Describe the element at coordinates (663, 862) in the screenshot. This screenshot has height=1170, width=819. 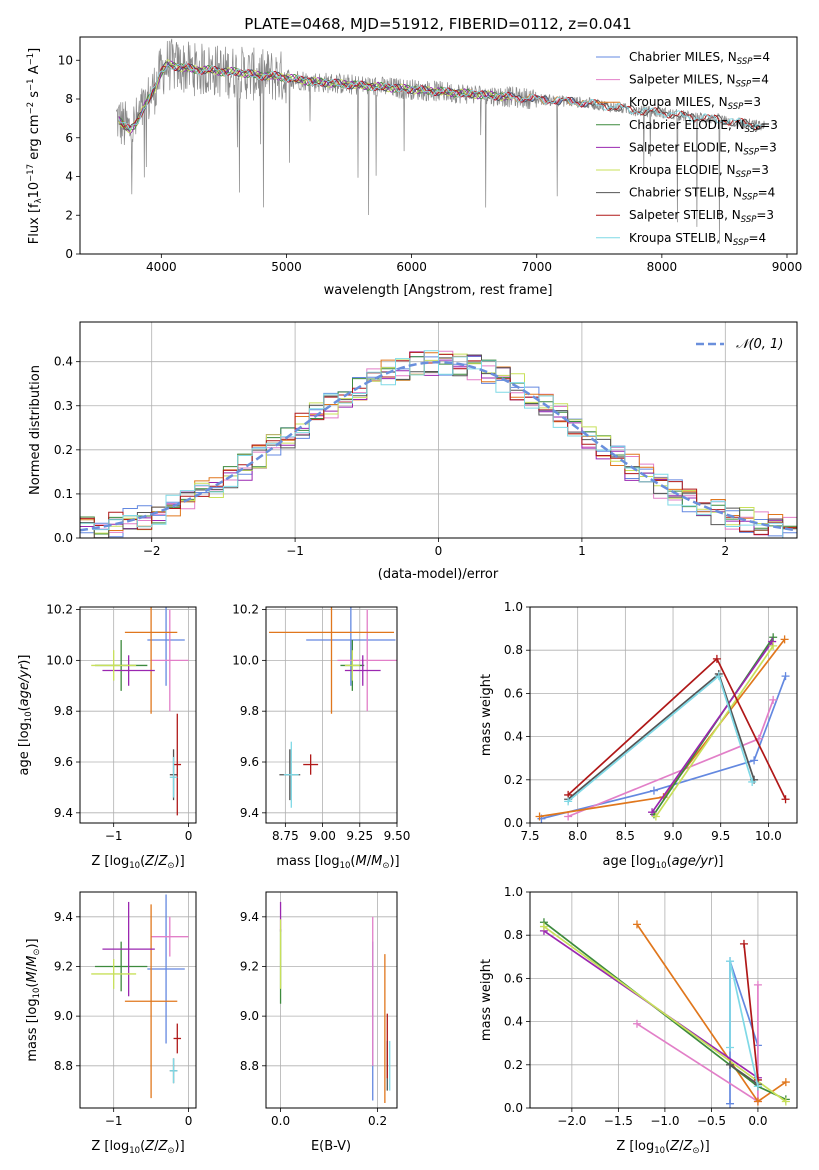
I see `x-axis-label: age [log10​(age/yr)]` at that location.